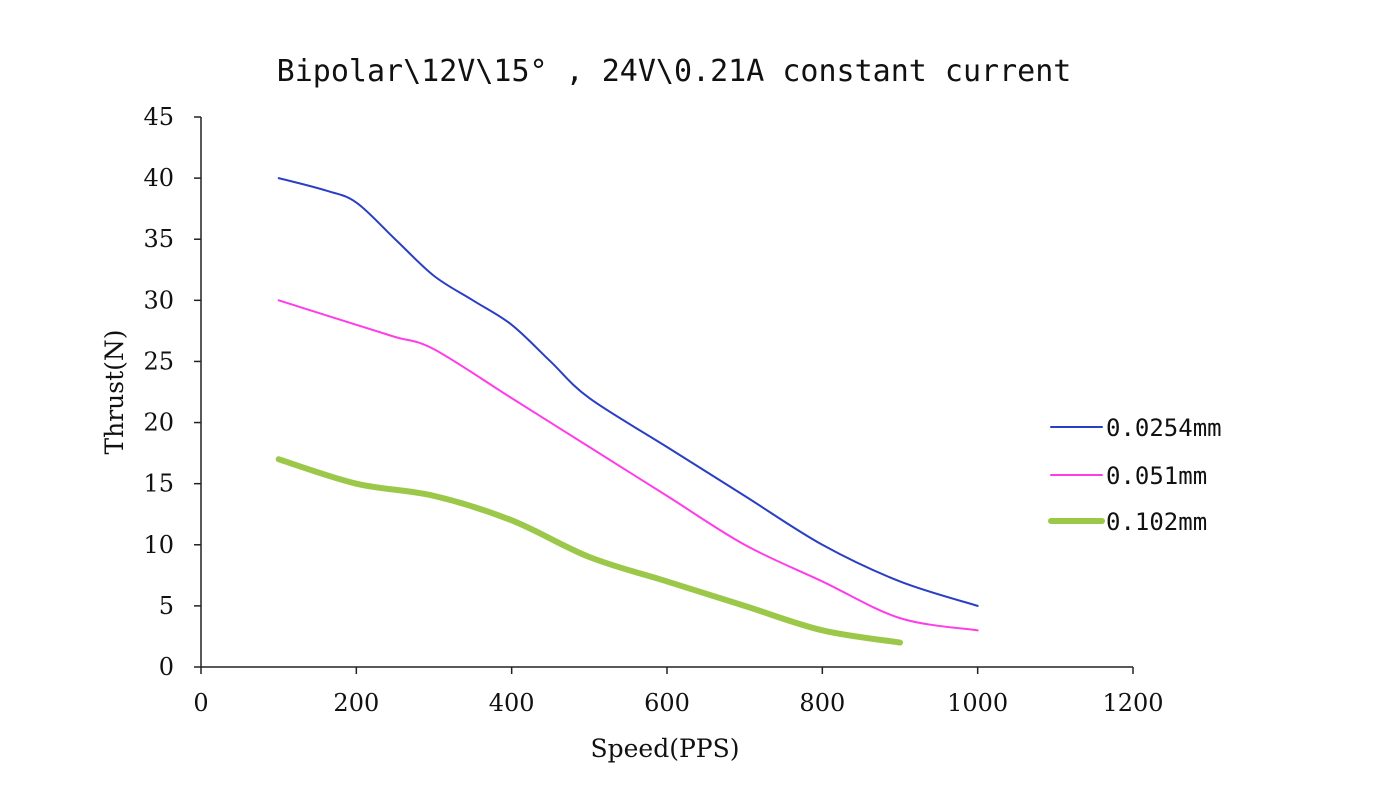  What do you see at coordinates (166, 606) in the screenshot?
I see `y-tick-label: 5` at bounding box center [166, 606].